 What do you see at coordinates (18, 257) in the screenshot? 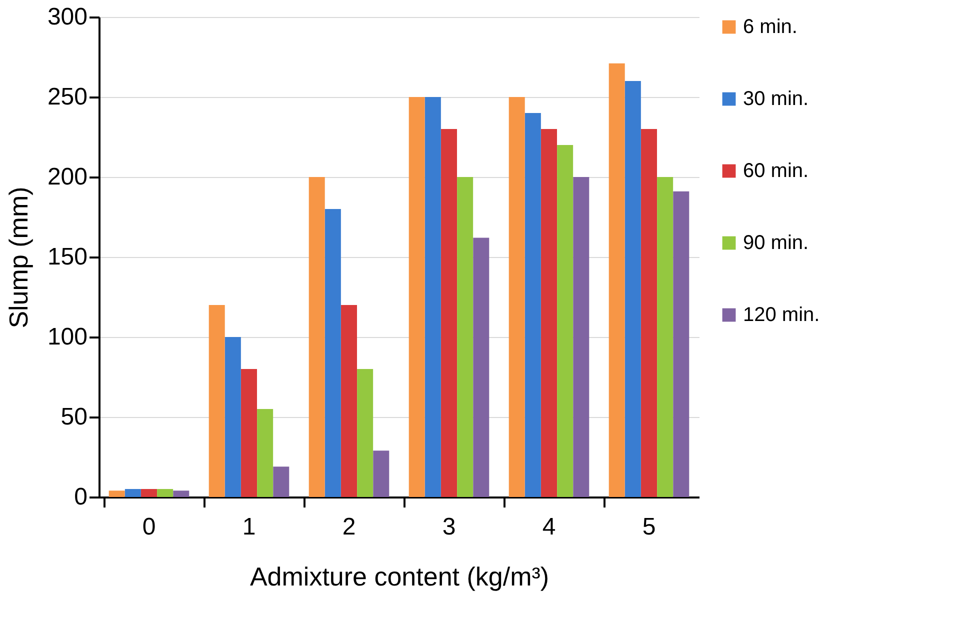
I see `y-axis-title: Slump (mm)` at bounding box center [18, 257].